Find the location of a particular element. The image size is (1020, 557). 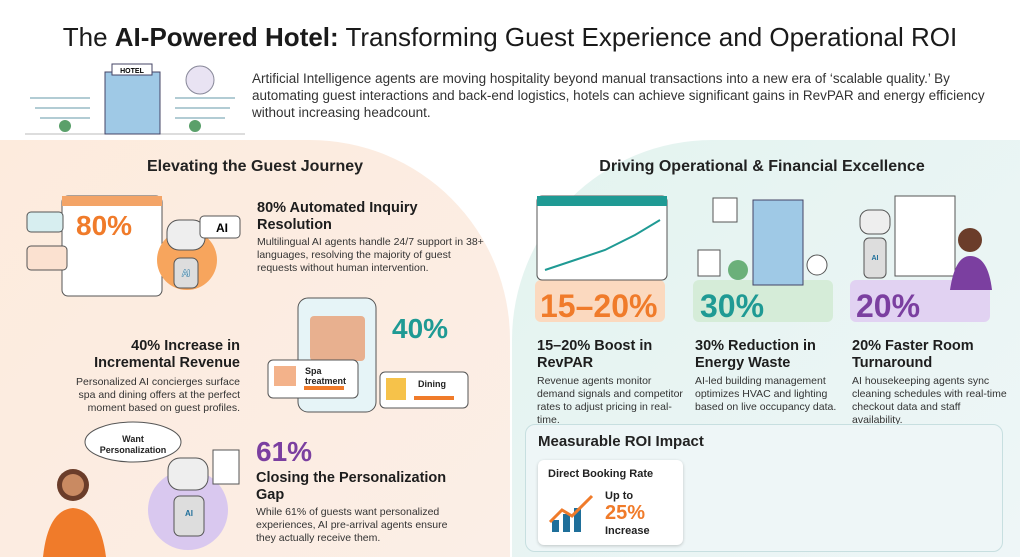

title-prefix: The is located at coordinates (85, 37).